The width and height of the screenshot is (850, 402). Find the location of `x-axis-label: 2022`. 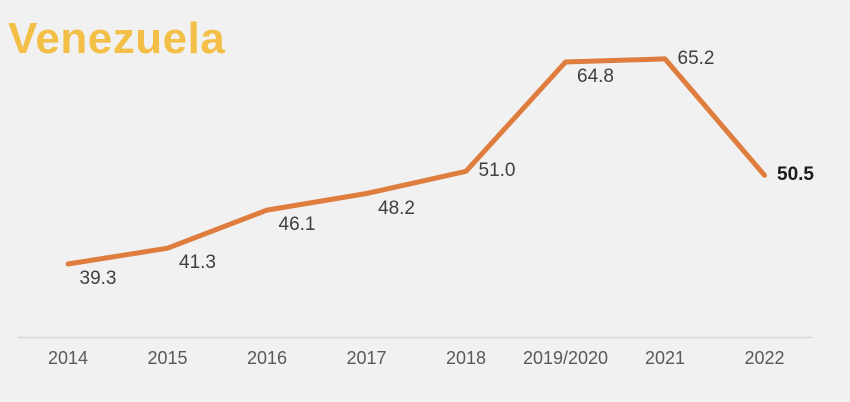

x-axis-label: 2022 is located at coordinates (764, 358).